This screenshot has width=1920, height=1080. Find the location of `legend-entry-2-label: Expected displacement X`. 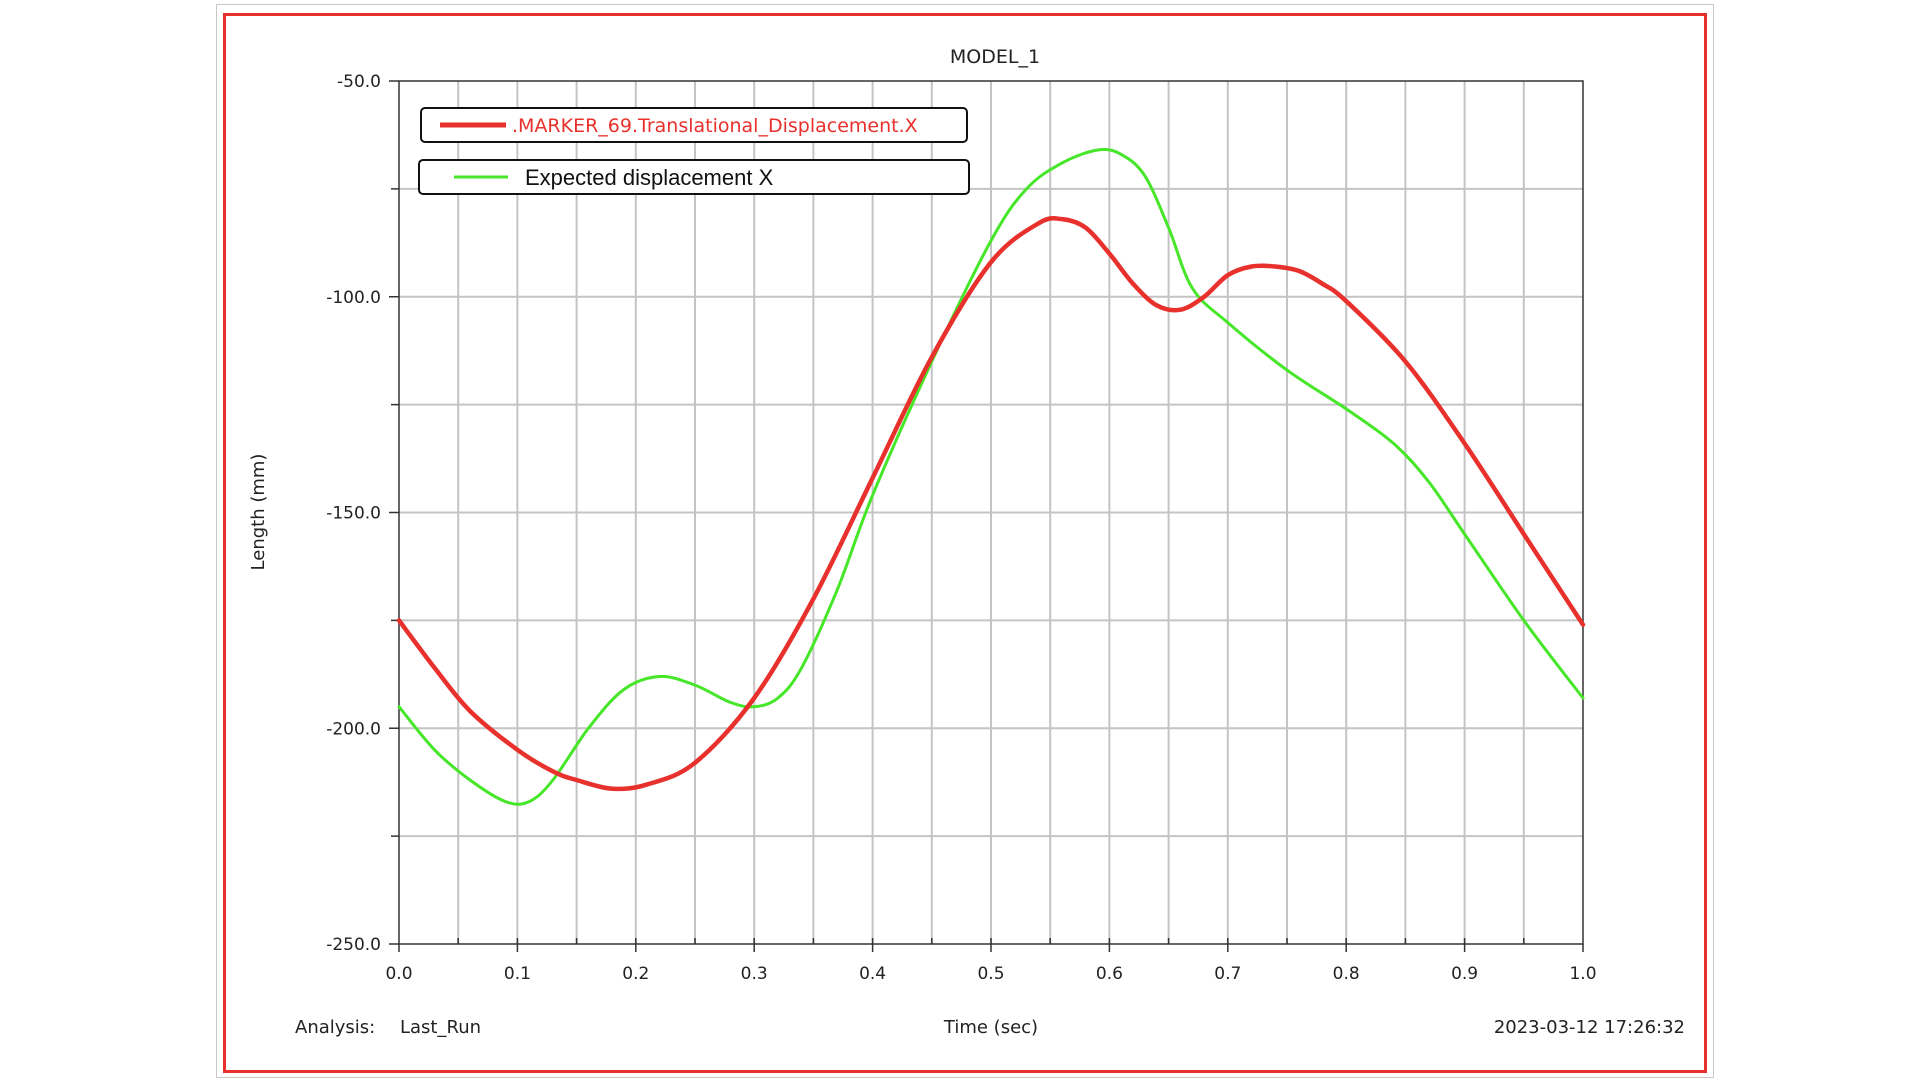

legend-entry-2-label: Expected displacement X is located at coordinates (649, 177).